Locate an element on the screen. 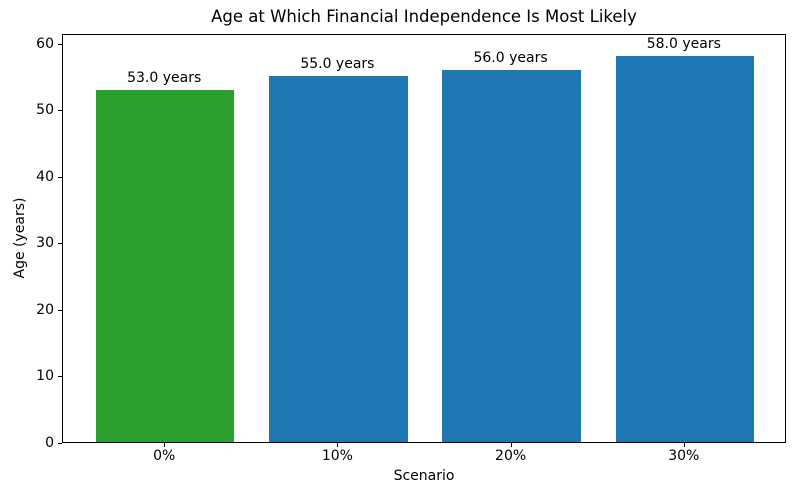 The image size is (800, 500). bar-value-label: 58.0 years is located at coordinates (683, 44).